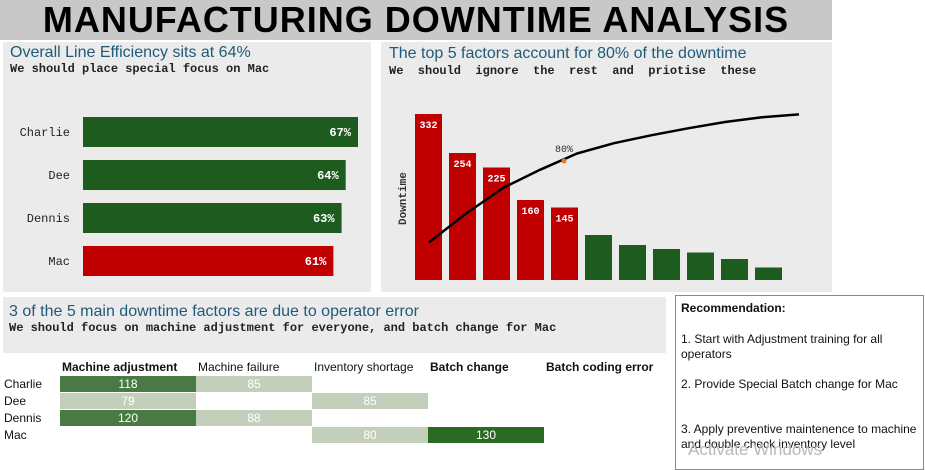 Image resolution: width=925 pixels, height=470 pixels. What do you see at coordinates (486, 435) in the screenshot?
I see `table-cell: 130` at bounding box center [486, 435].